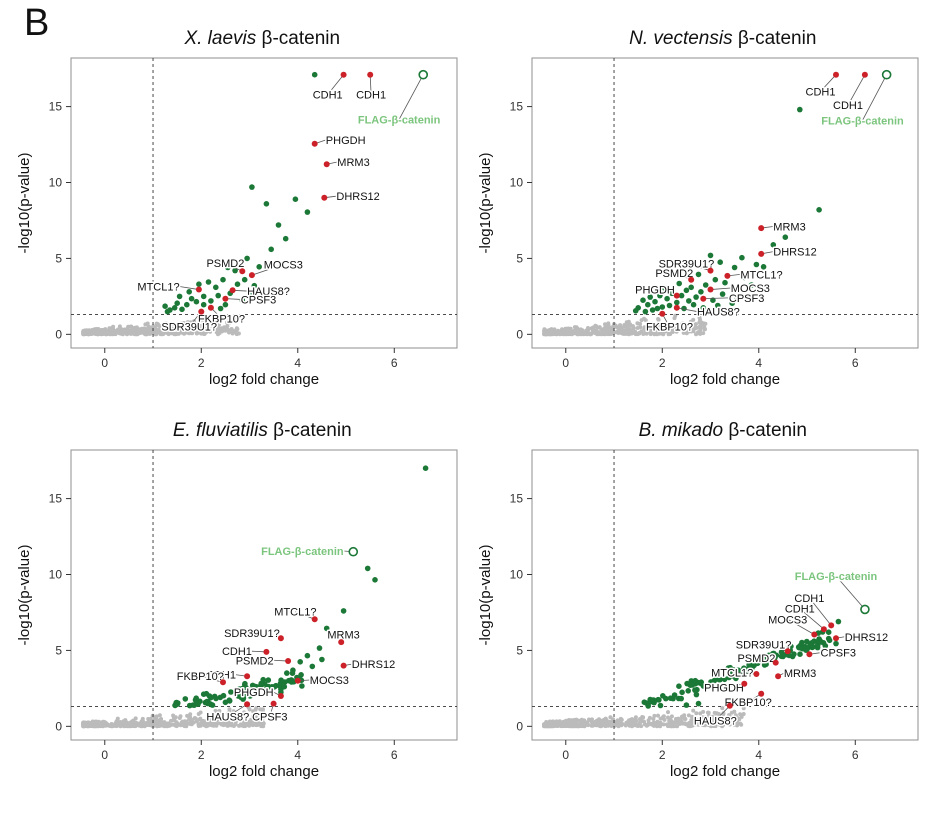  I want to click on svg-text: 15, so click(516, 107).